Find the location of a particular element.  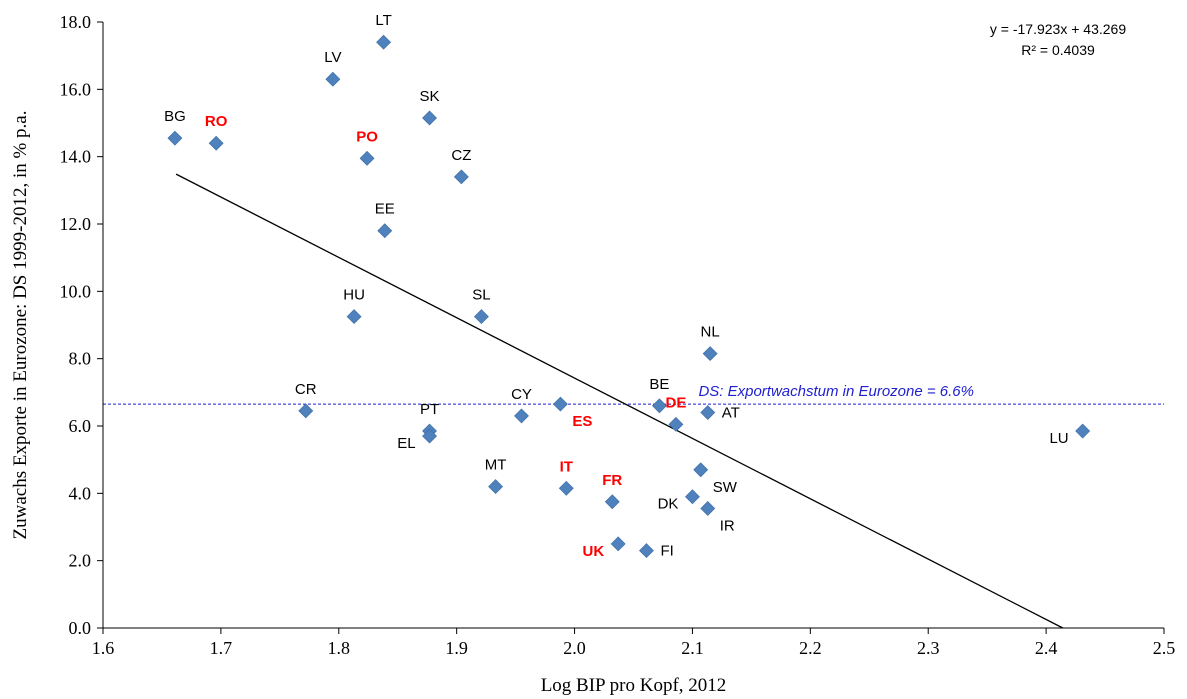

point-label-de: DE is located at coordinates (676, 402).